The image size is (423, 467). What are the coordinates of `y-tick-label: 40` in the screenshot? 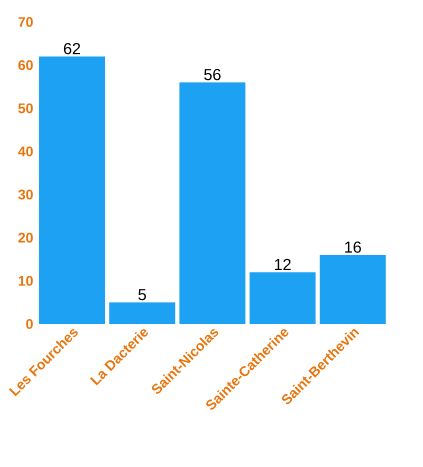 It's located at (25, 151).